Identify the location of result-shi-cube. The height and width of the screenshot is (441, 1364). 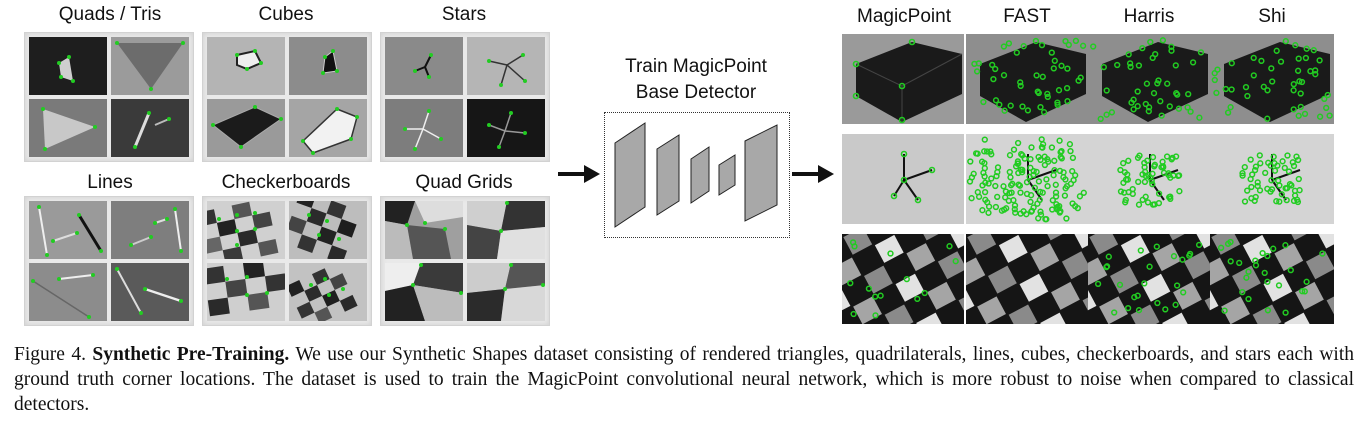
(1272, 79).